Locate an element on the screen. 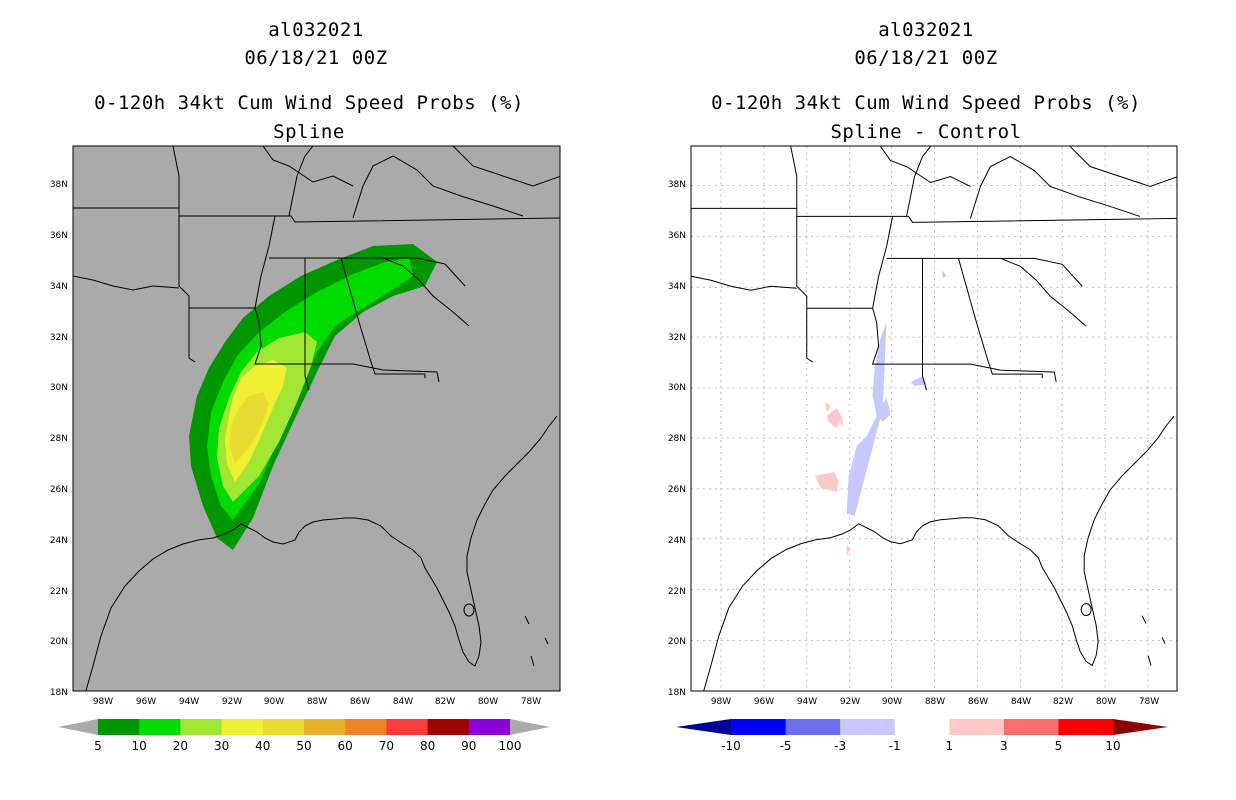  left-subtitle: Spline is located at coordinates (309, 132).